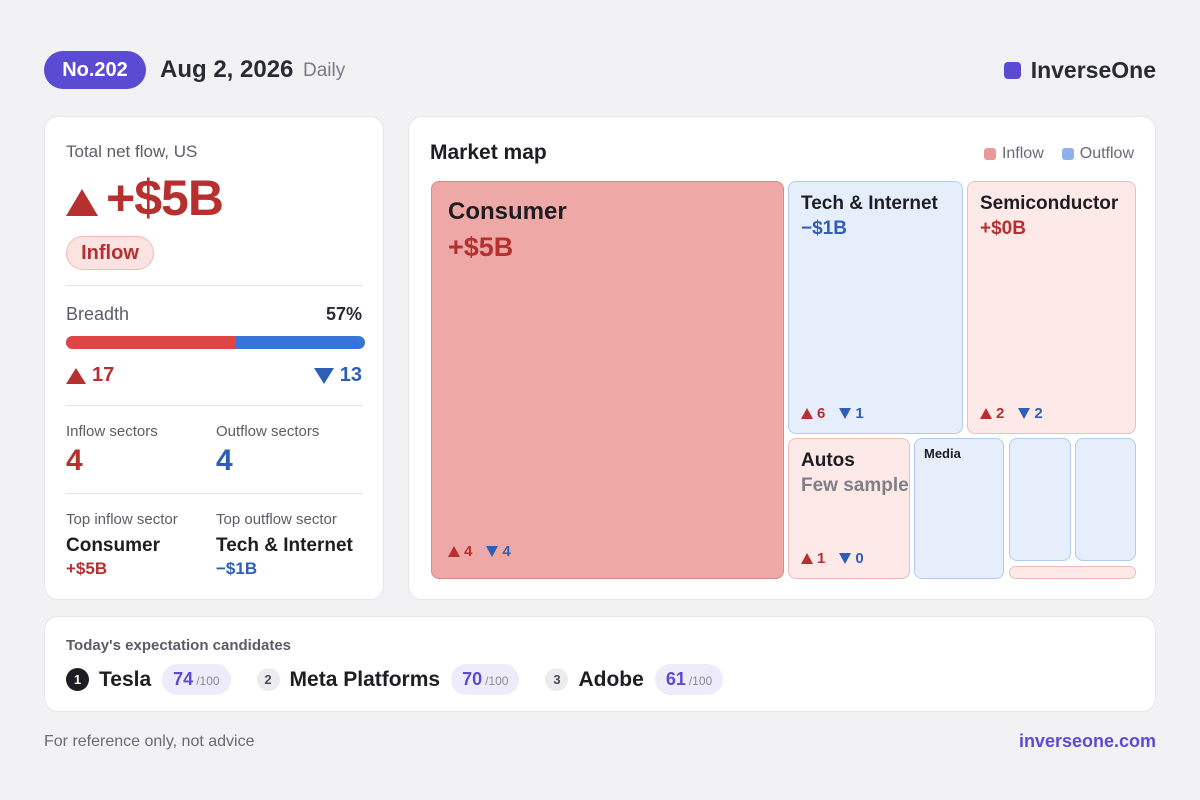 The image size is (1200, 800). I want to click on net-flow-value: +$5B, so click(165, 198).